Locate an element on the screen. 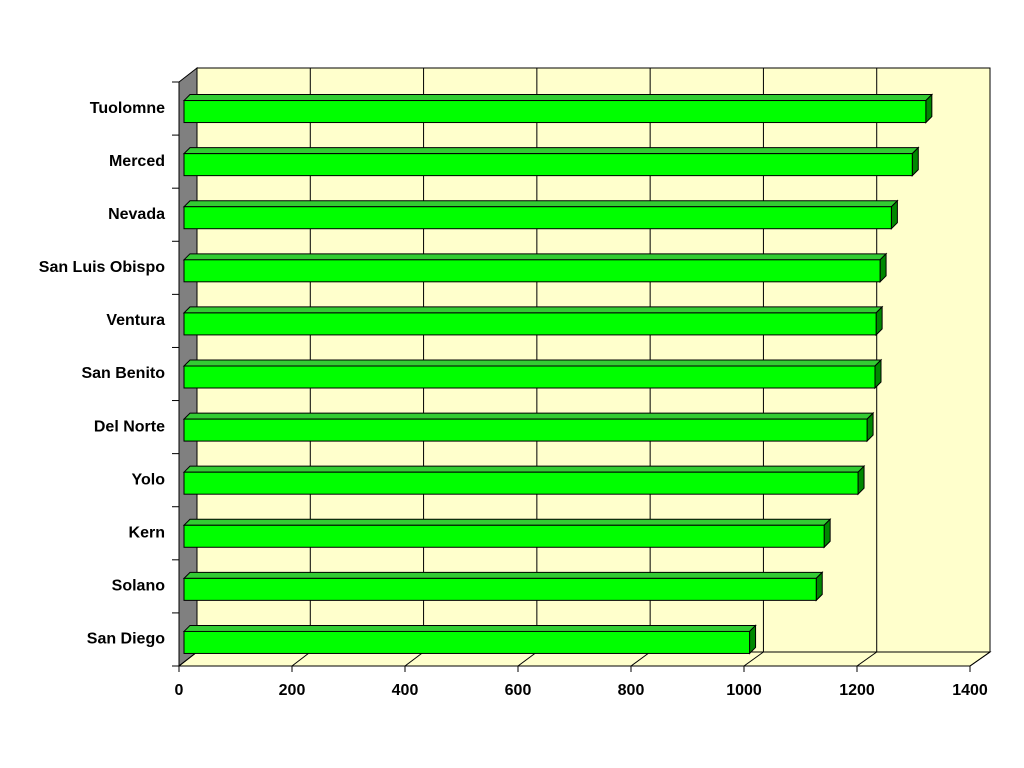  x-tick-label: 1400 is located at coordinates (970, 690).